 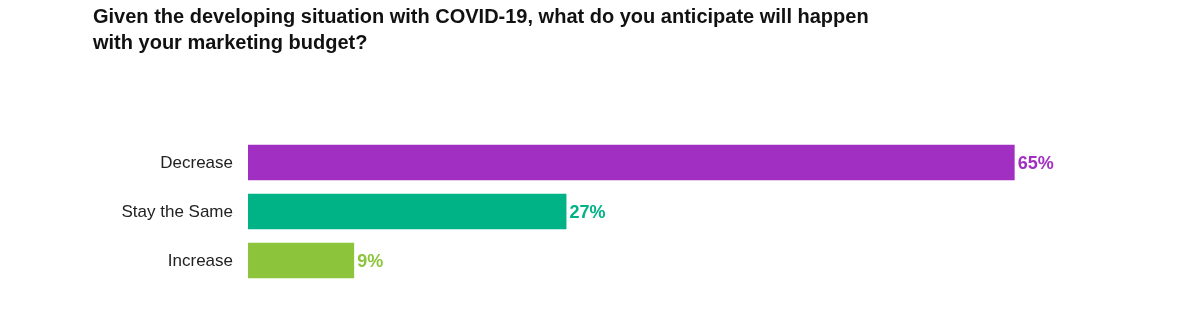 What do you see at coordinates (196, 163) in the screenshot?
I see `y-tick-label: Decrease` at bounding box center [196, 163].